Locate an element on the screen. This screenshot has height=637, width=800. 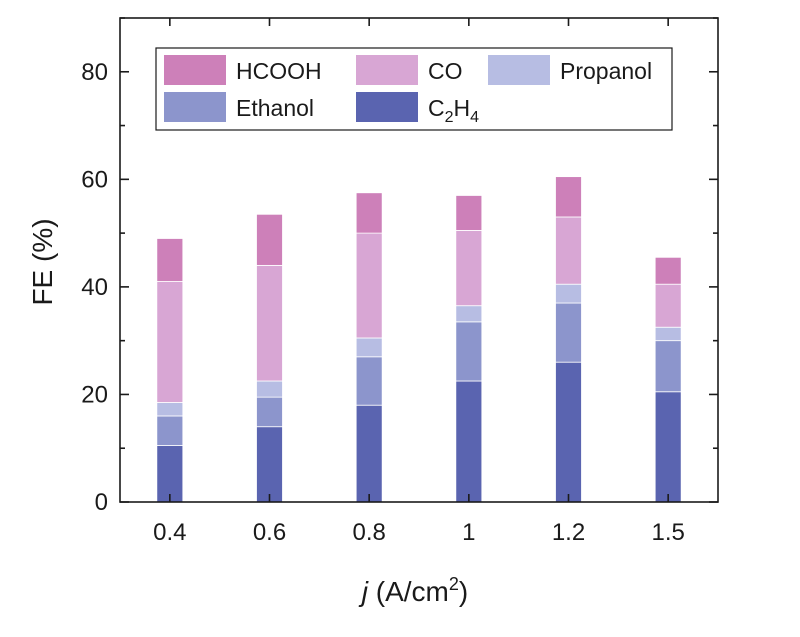
legend-label-ethanol: Ethanol is located at coordinates (275, 108).